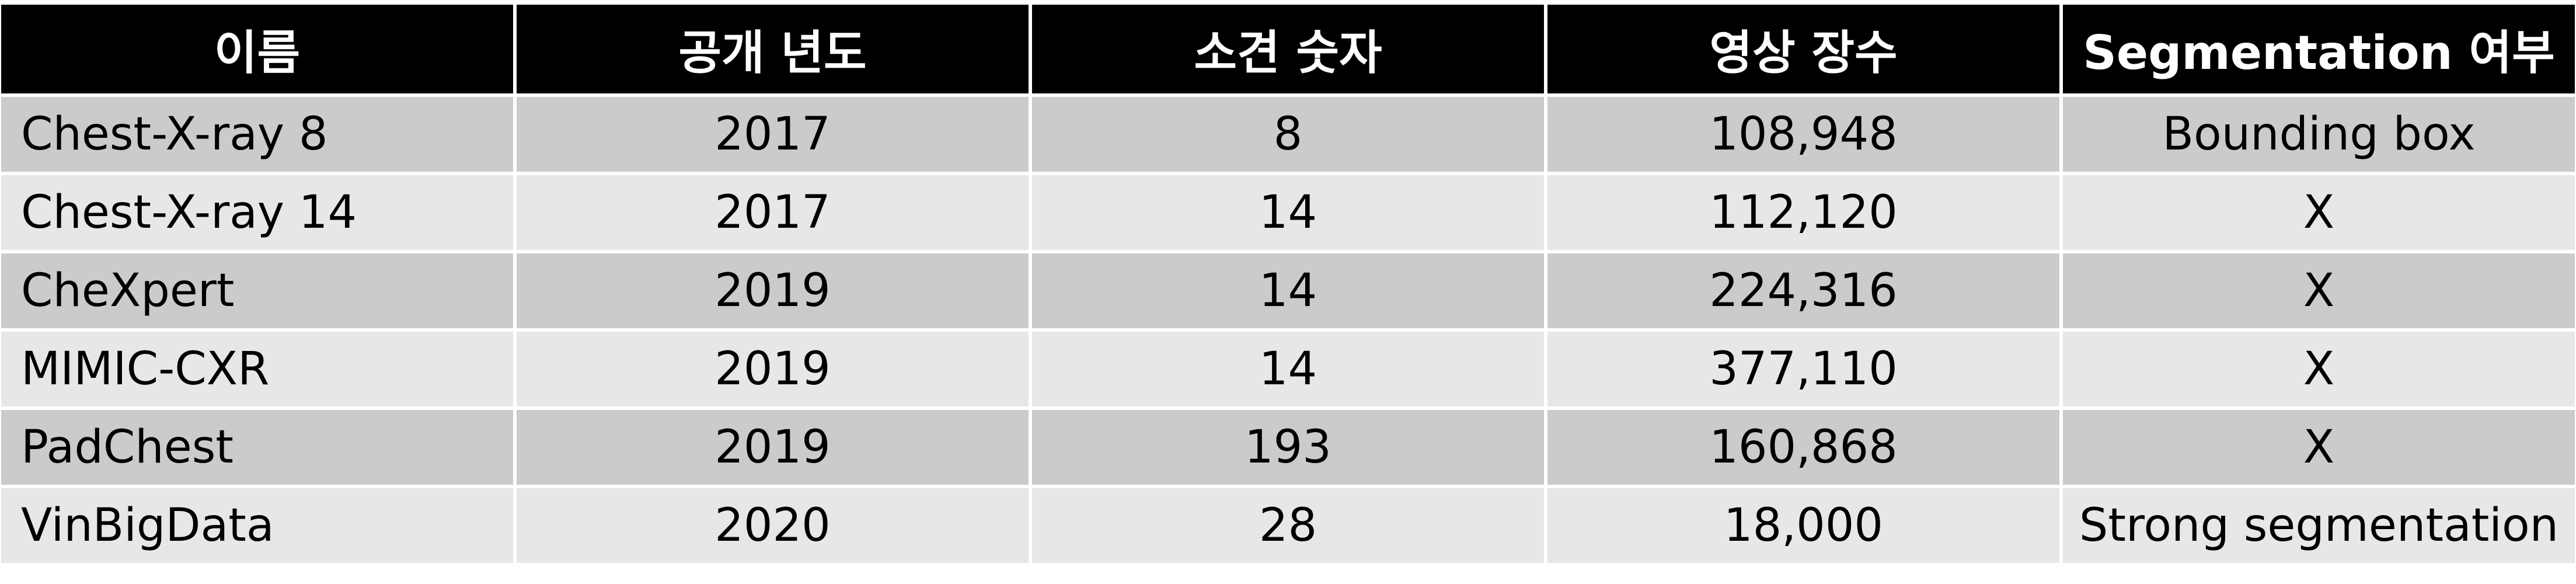 This screenshot has height=584, width=2576. Describe the element at coordinates (257, 525) in the screenshot. I see `cell-name: VinBigData` at that location.